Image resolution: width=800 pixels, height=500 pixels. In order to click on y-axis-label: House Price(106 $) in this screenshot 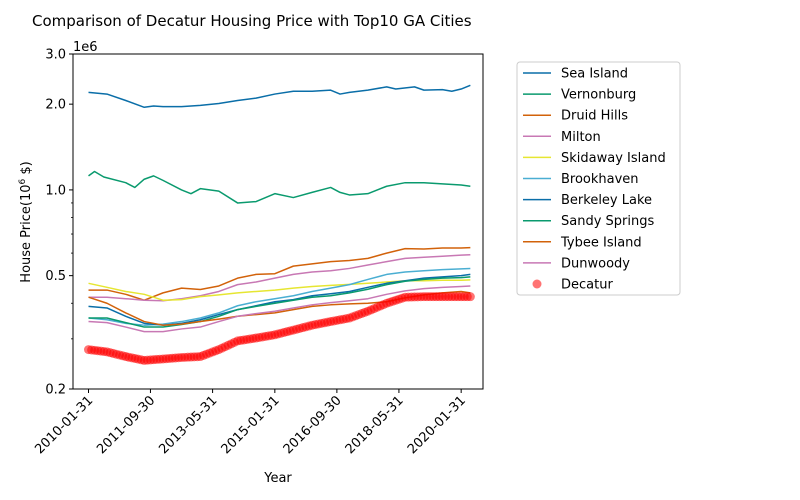, I will do `click(26, 221)`.